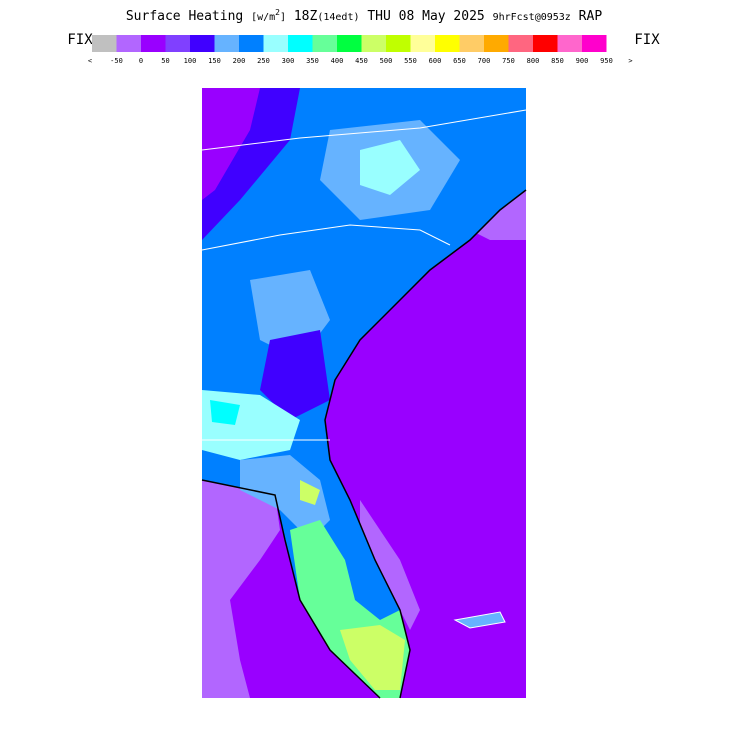 The width and height of the screenshot is (729, 729). I want to click on island, so click(479, 620).